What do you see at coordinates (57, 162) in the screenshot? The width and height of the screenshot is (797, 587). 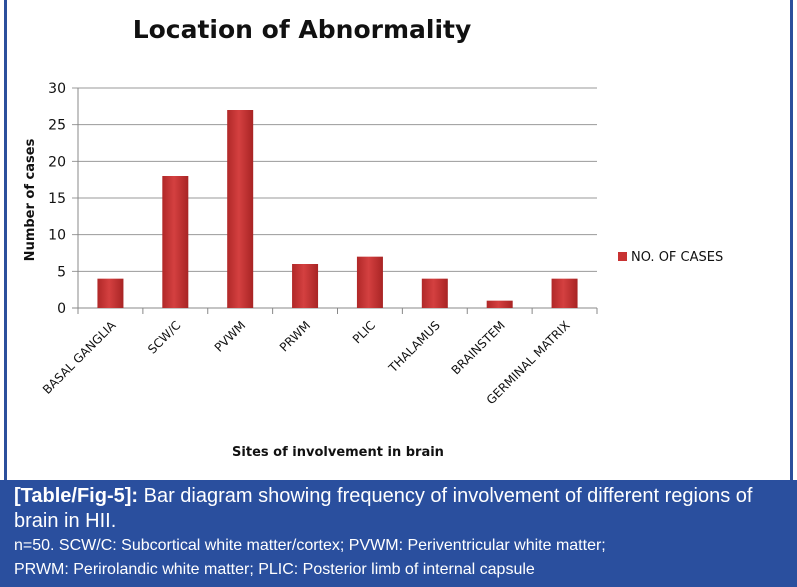 I see `y-tick-label: 20` at bounding box center [57, 162].